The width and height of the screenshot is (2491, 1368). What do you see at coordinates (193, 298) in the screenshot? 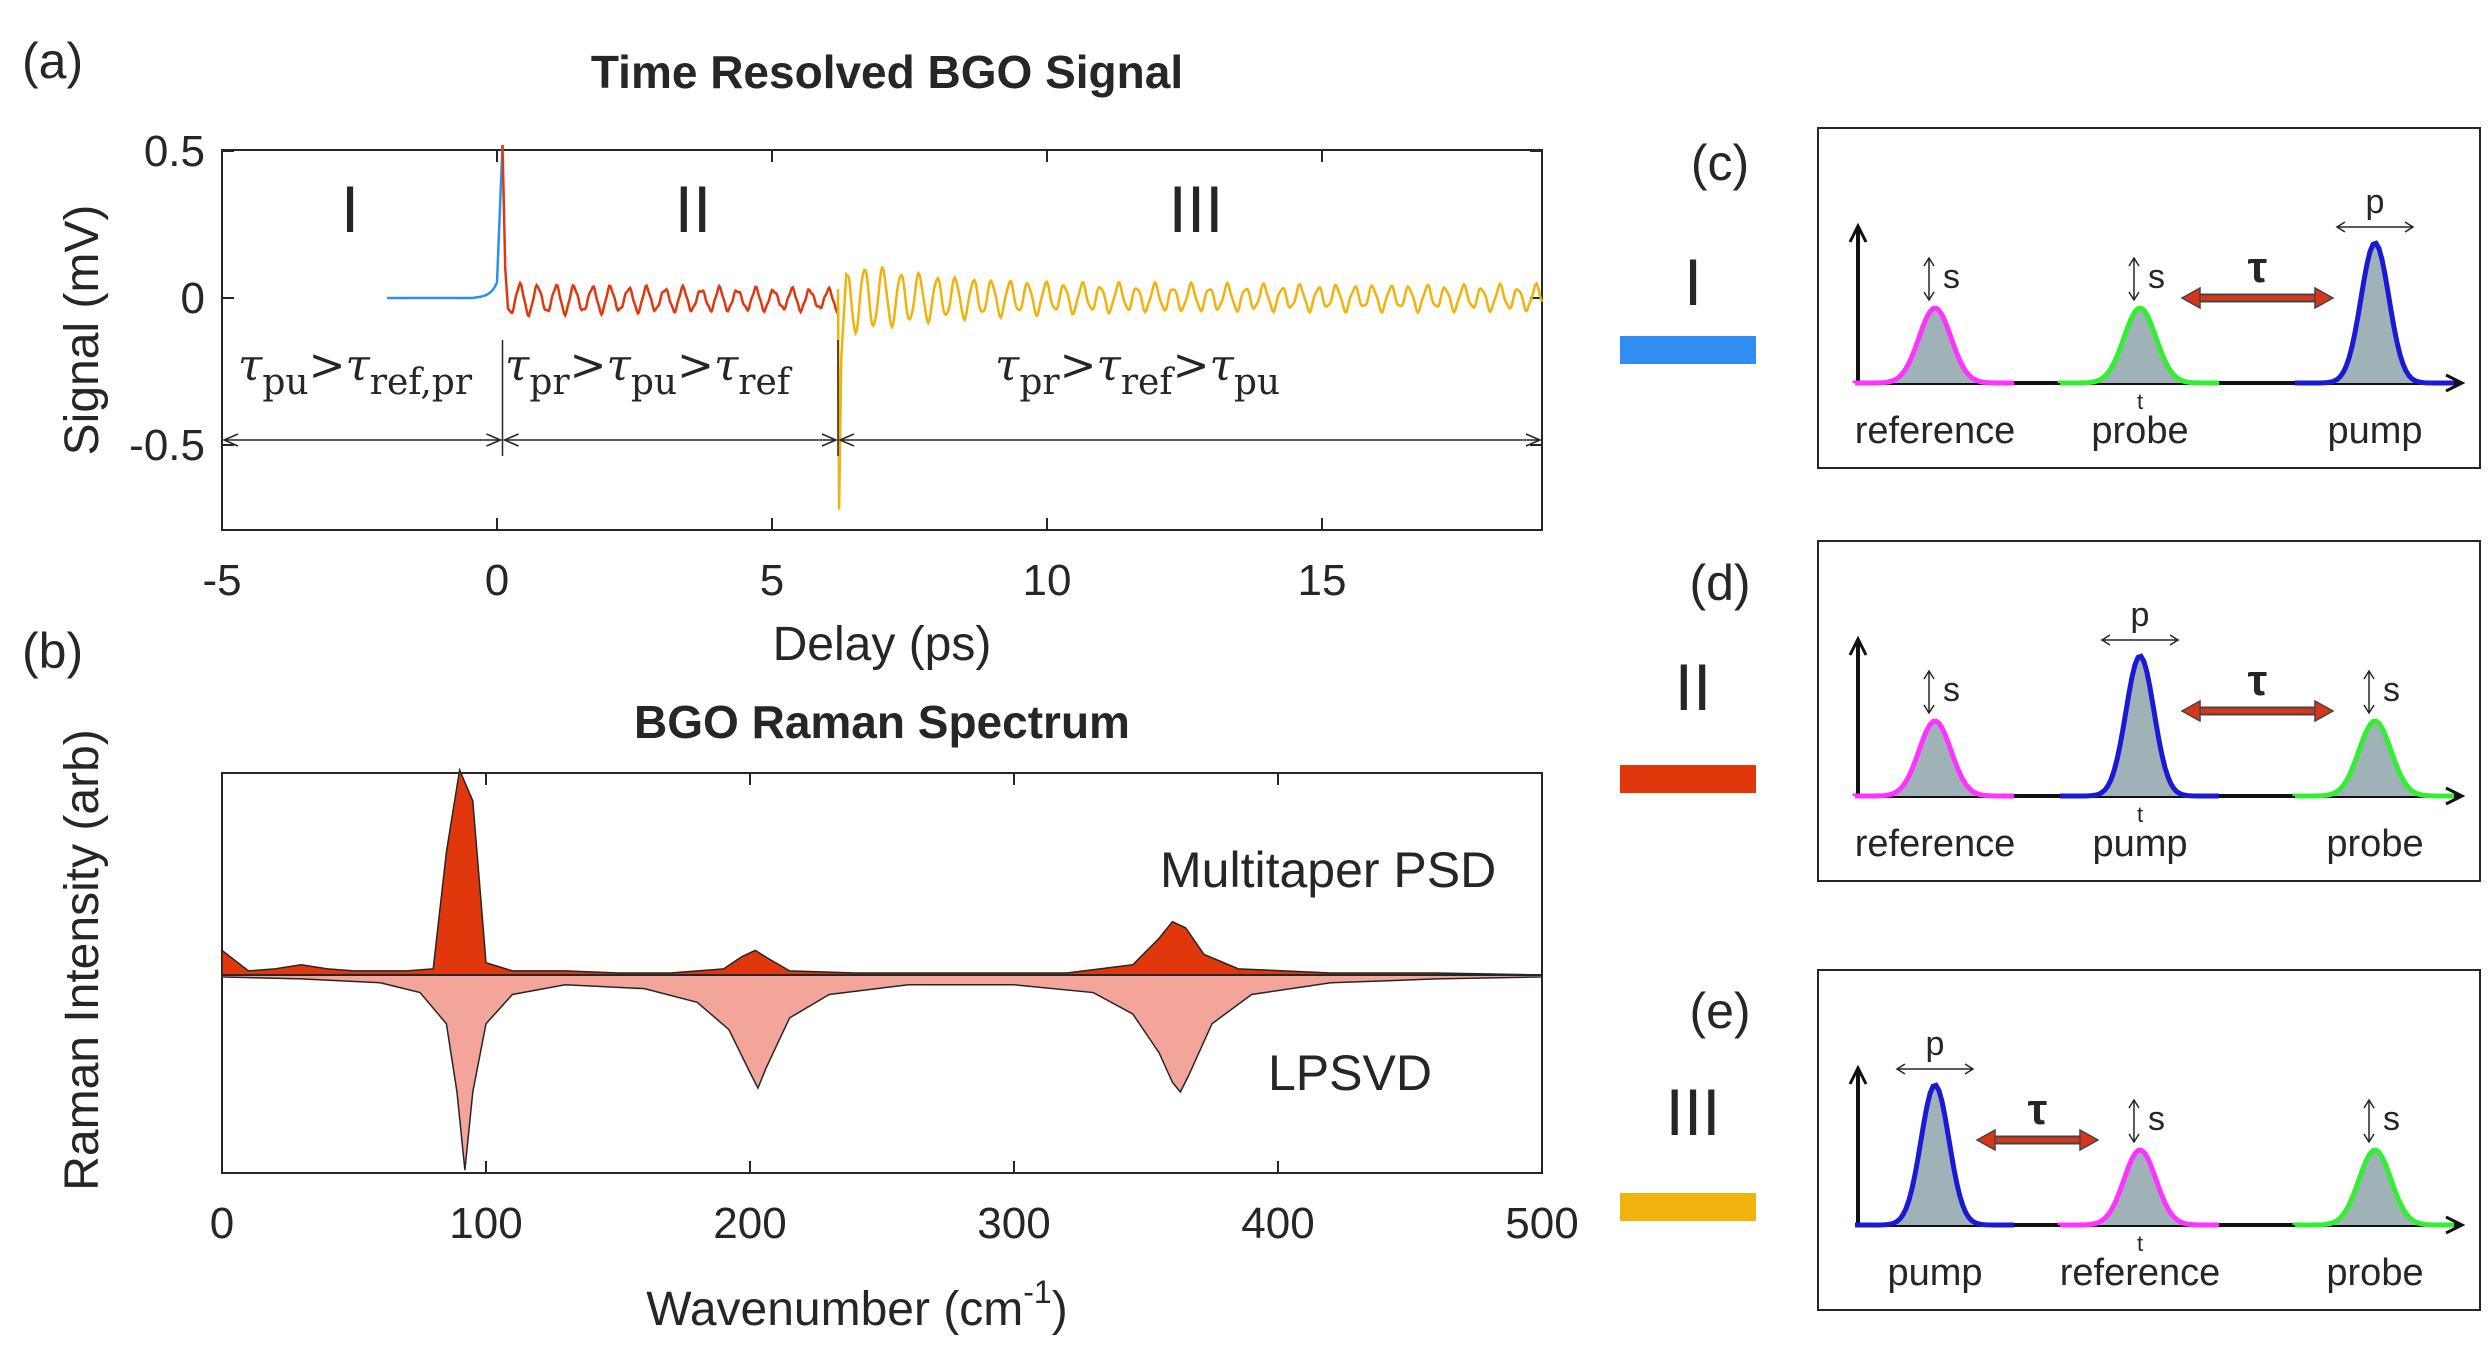
I see `y-tick-label: 0` at bounding box center [193, 298].